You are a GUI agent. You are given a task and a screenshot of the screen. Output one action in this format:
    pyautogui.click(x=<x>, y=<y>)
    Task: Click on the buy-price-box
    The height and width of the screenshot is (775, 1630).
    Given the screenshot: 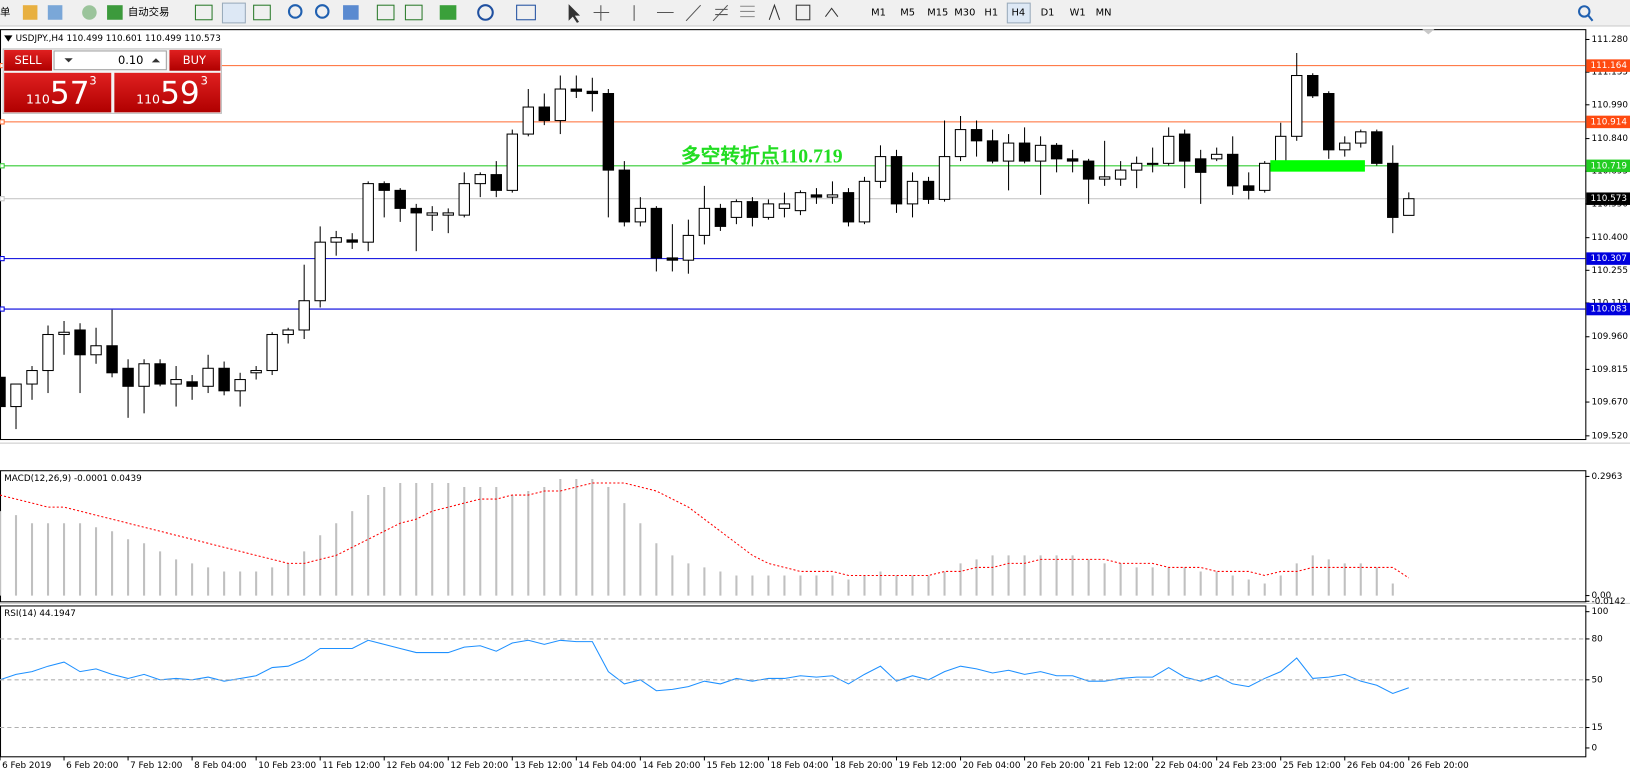 What is the action you would take?
    pyautogui.click(x=167, y=92)
    